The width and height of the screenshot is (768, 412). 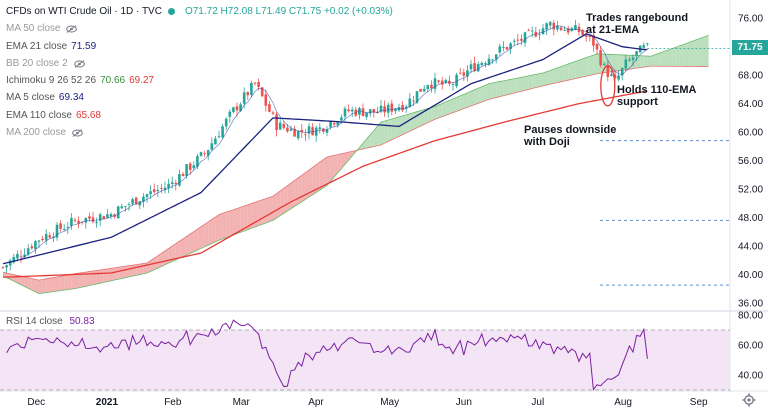 I want to click on legend-row: BB 20 close 2, so click(x=199, y=63).